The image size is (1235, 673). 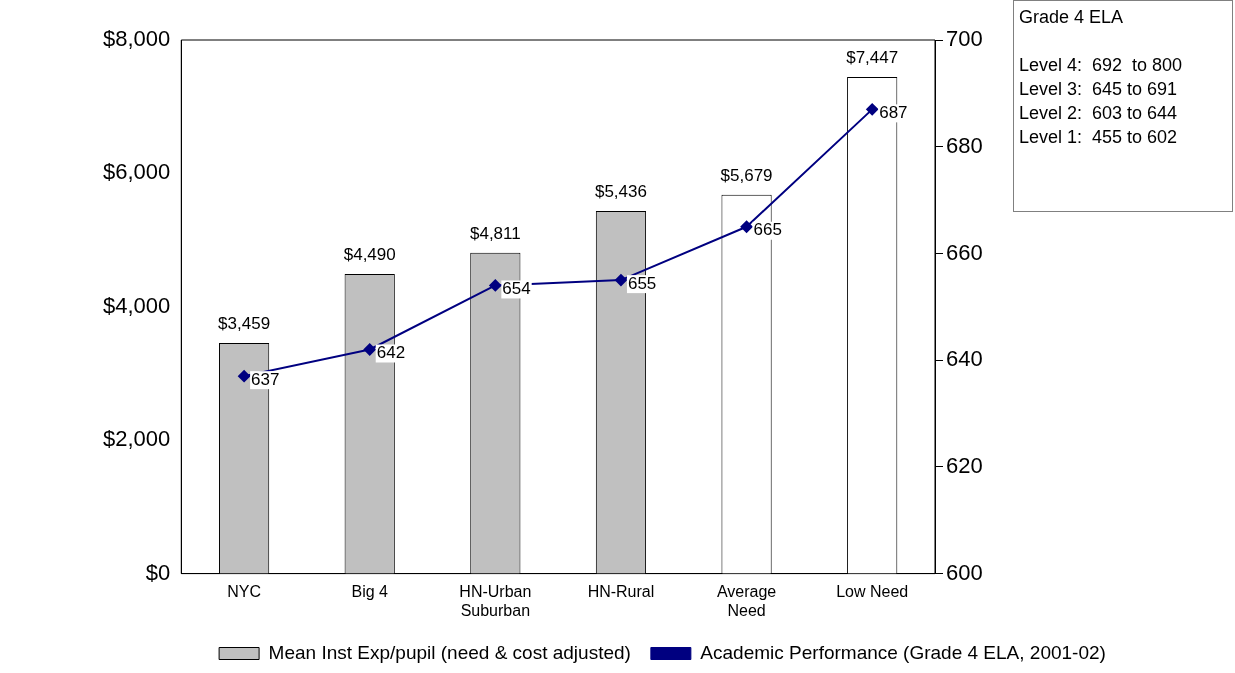 I want to click on data-label: $7,447, so click(x=872, y=58).